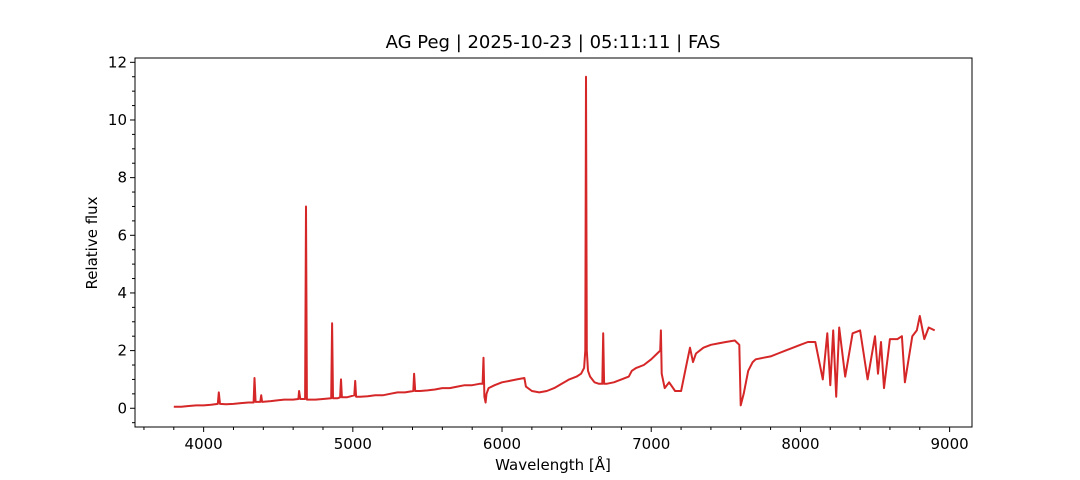 This screenshot has height=480, width=1080. I want to click on chart-title: AG Peg | 2025-10-23 | 05:11:11 | FAS, so click(553, 42).